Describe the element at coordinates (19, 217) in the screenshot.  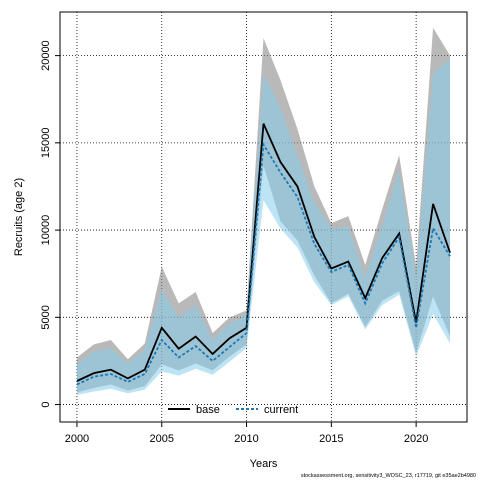
I see `y-axis-title: Recruits (age 2)` at that location.